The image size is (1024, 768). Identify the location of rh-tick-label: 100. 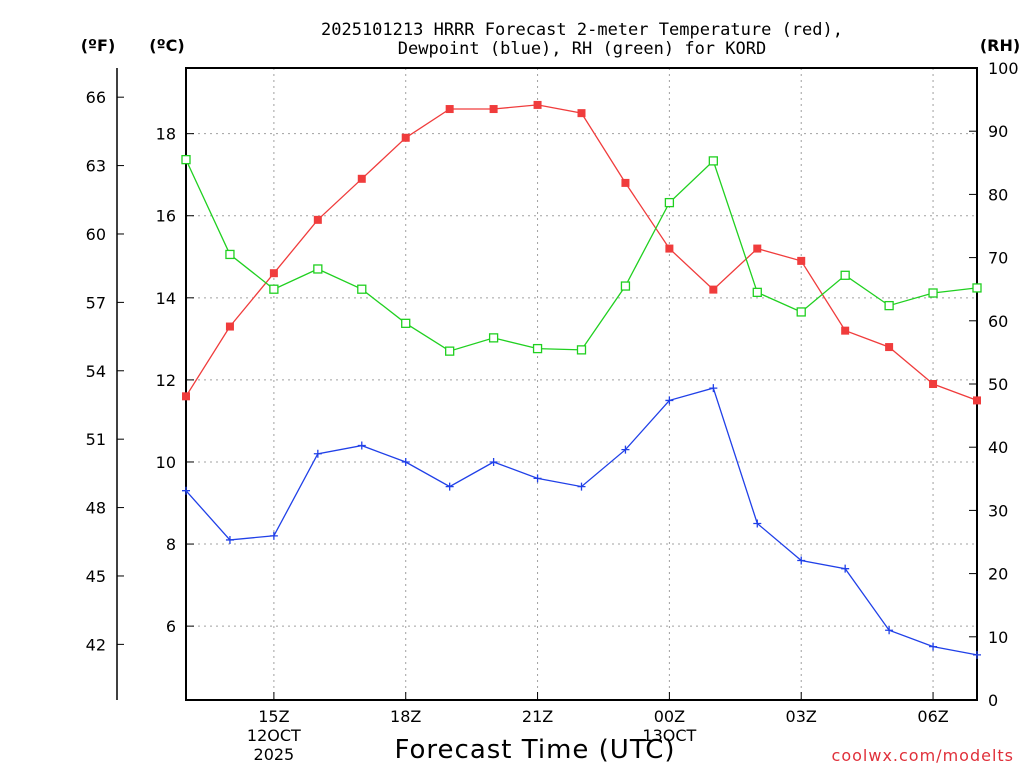
(1003, 68).